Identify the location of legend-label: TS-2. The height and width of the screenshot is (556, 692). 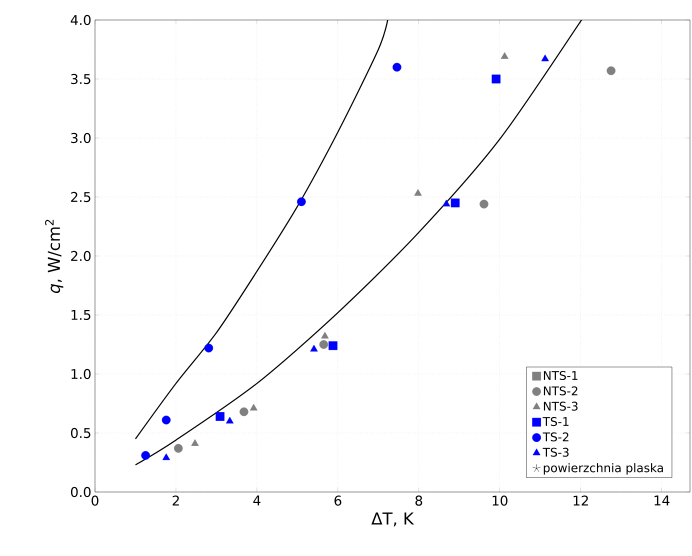
(555, 437).